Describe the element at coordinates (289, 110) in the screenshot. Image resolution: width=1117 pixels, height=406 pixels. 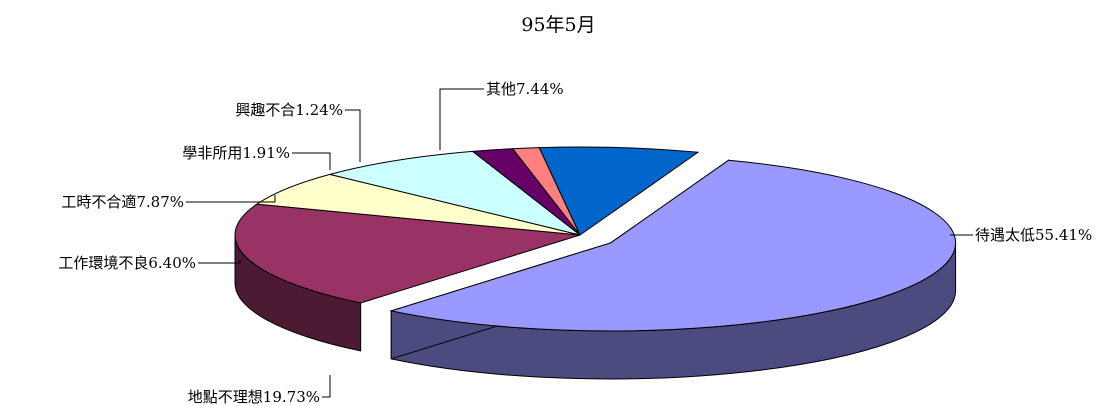
I see `slice-label-5: 興趣不合1.24%` at that location.